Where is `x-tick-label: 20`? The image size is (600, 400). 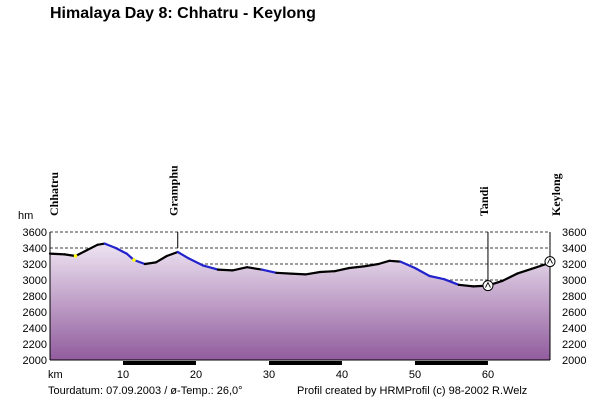
x-tick-label: 20 is located at coordinates (196, 375).